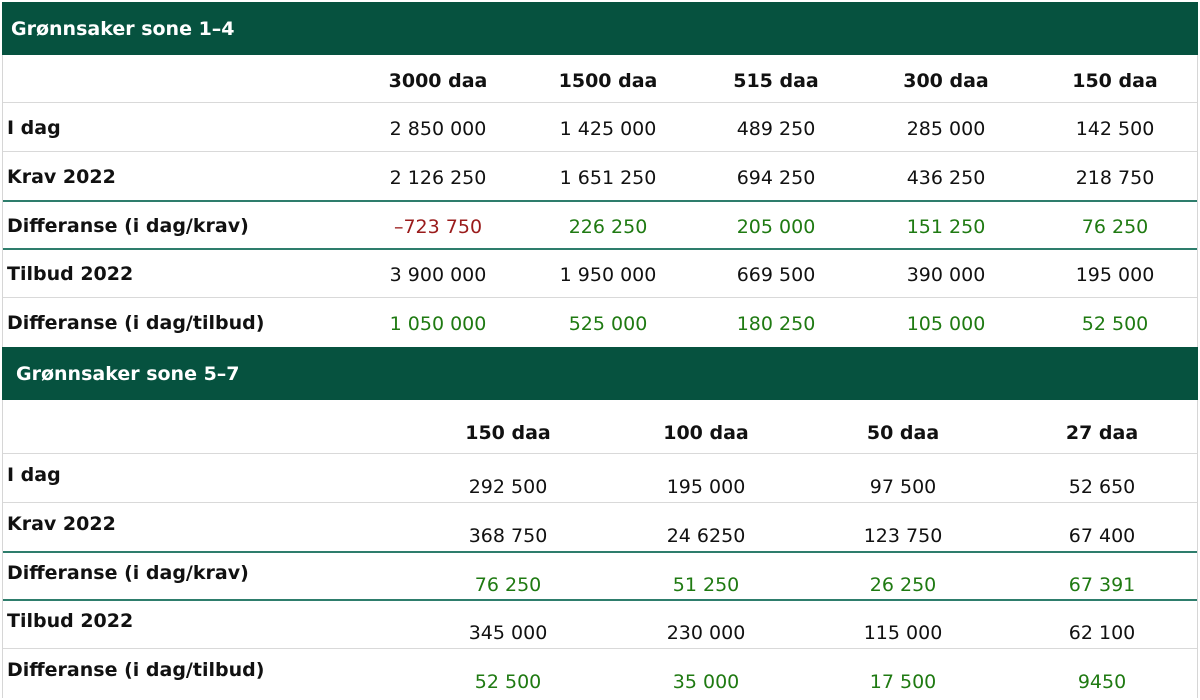 This screenshot has width=1200, height=700. I want to click on table-cell: 230 000, so click(706, 633).